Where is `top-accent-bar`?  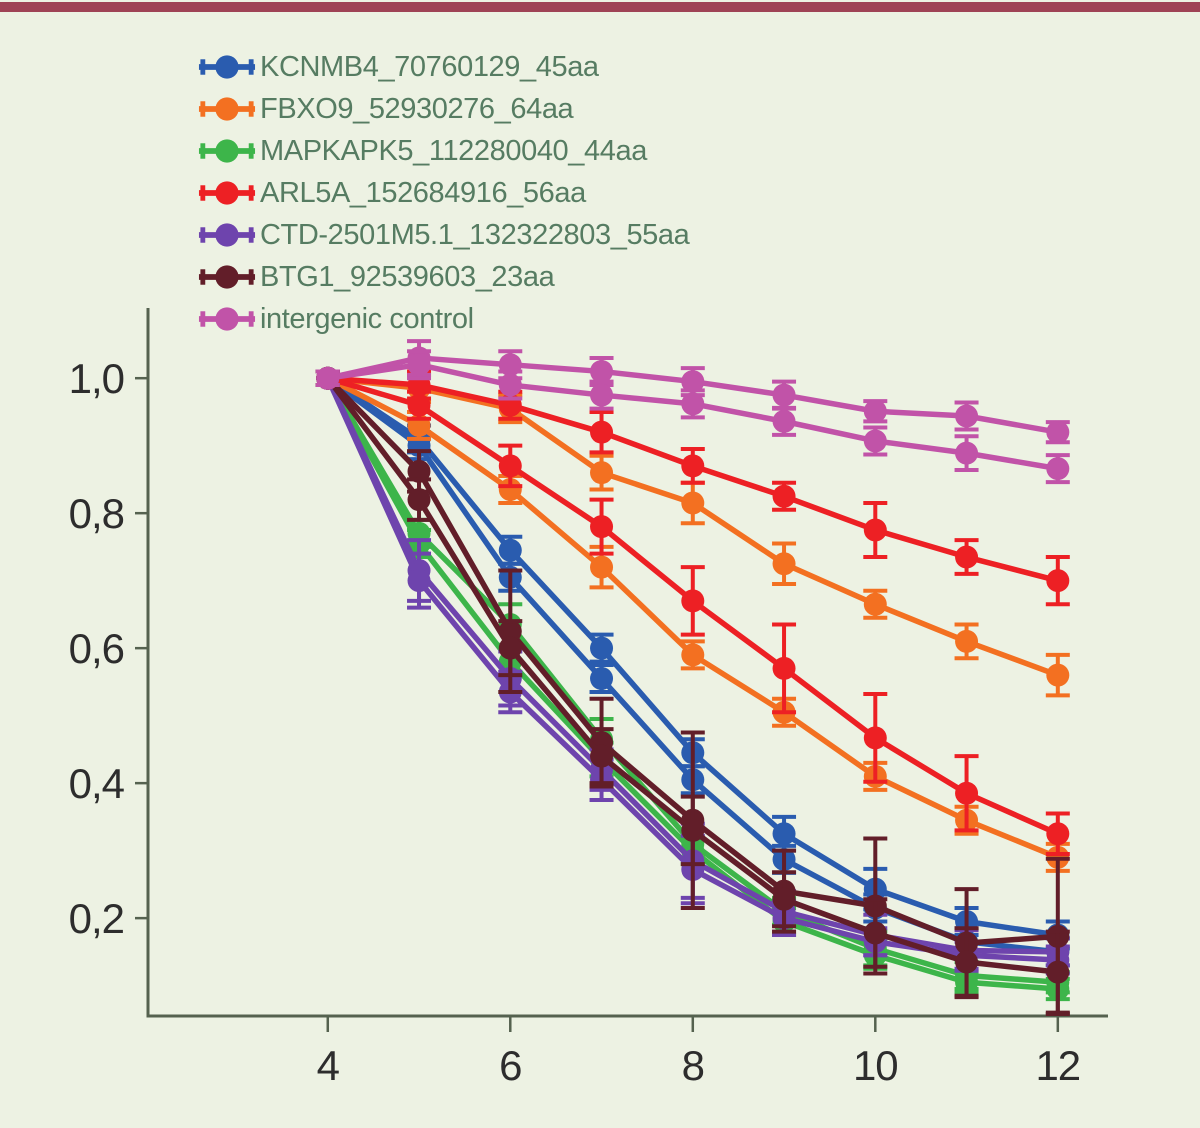 top-accent-bar is located at coordinates (600, 7).